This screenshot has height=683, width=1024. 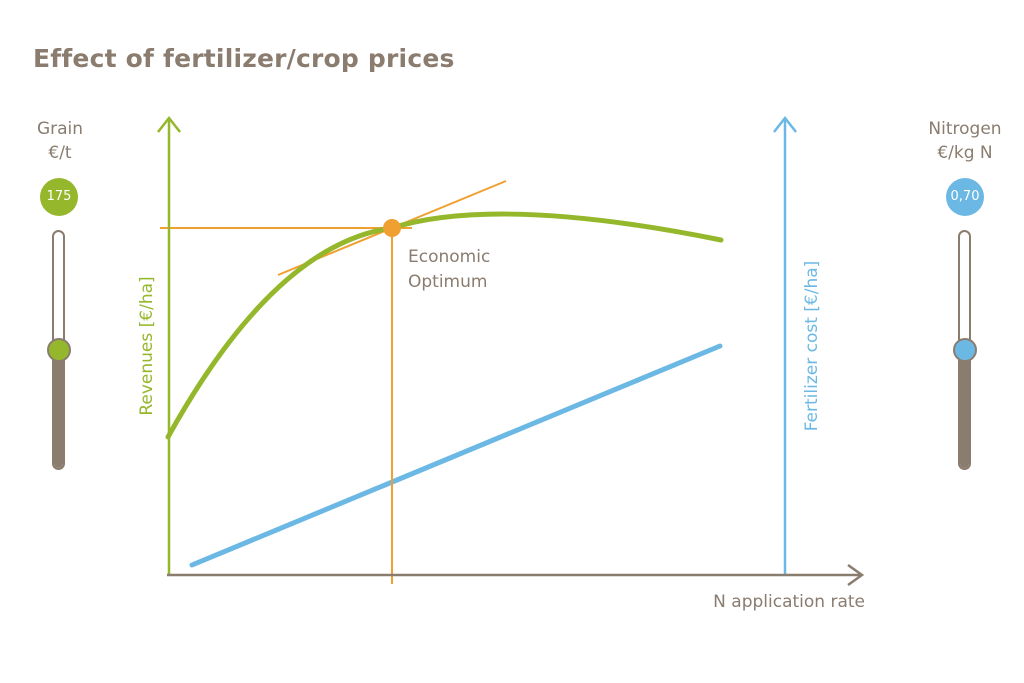 What do you see at coordinates (60, 129) in the screenshot?
I see `grain-label-name: Grain` at bounding box center [60, 129].